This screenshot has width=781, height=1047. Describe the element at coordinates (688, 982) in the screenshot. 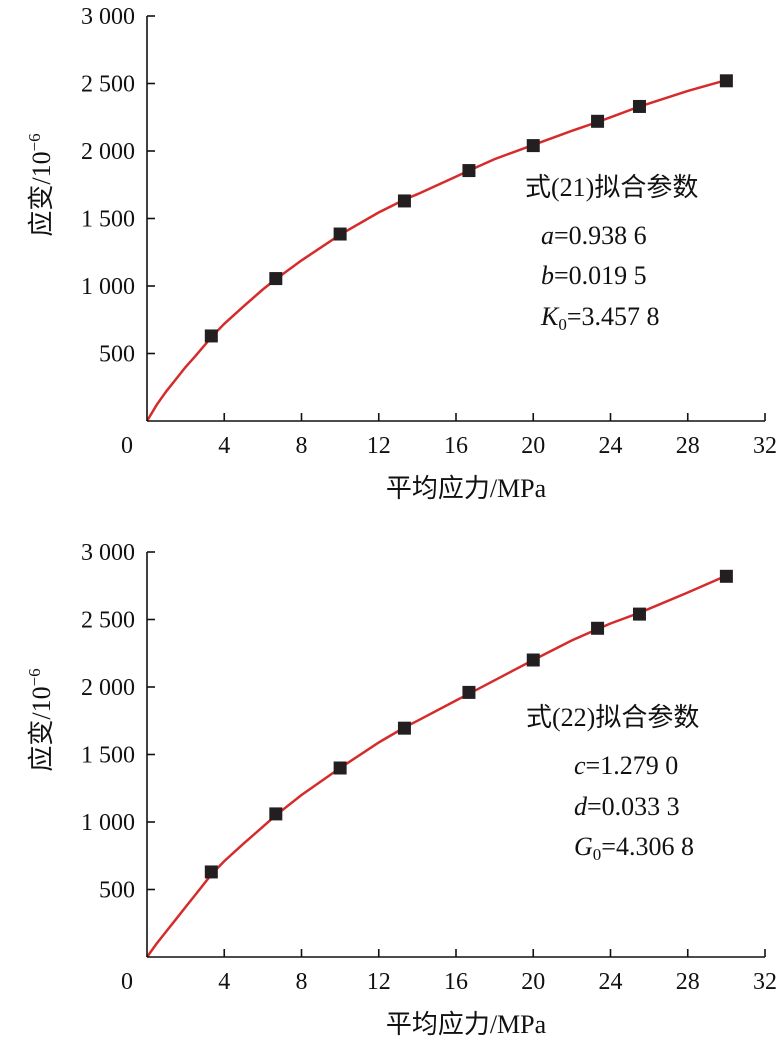

I see `chart-2-x-tick-label: 28` at that location.